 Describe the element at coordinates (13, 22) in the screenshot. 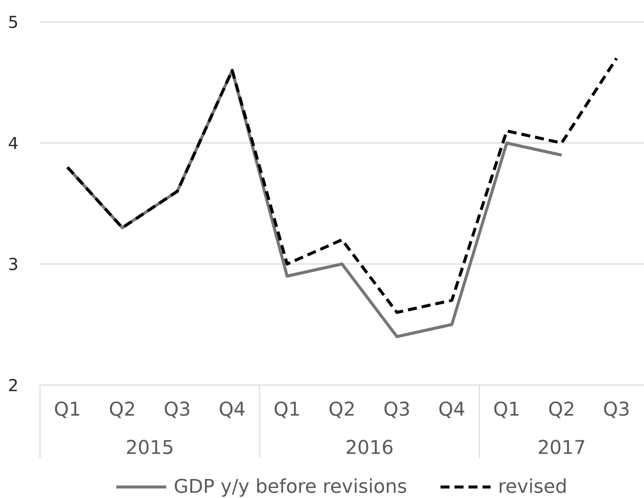

I see `y-tick-label: 5` at that location.